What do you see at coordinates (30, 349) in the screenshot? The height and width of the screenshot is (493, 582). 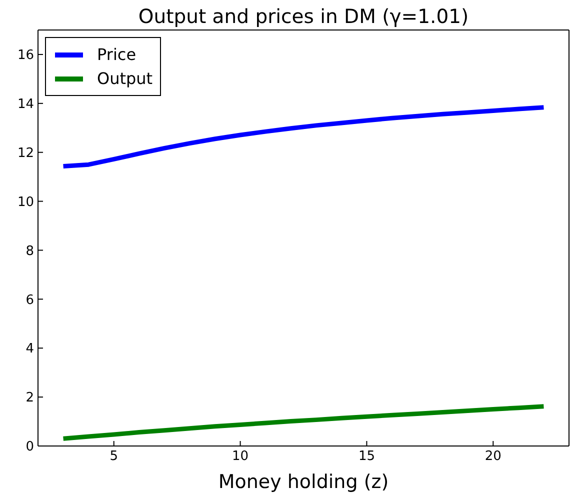 I see `y-tick-label: 4` at bounding box center [30, 349].